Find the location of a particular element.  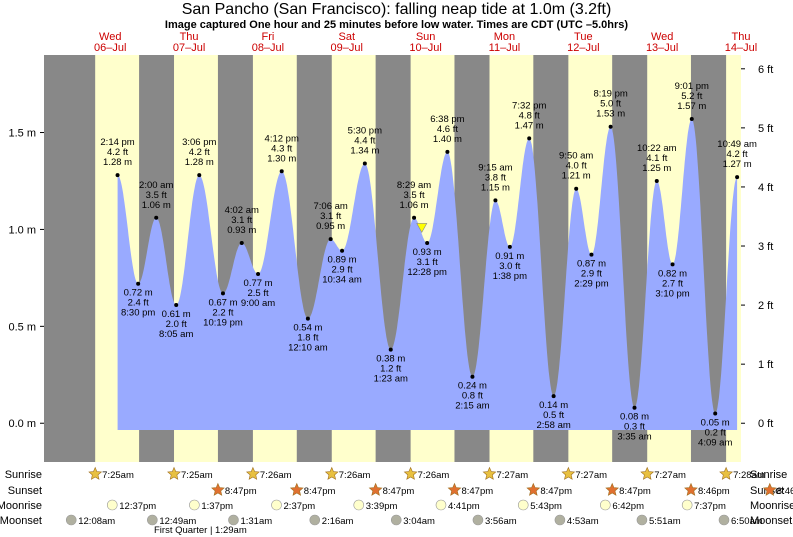

tide-label: 4.6 ft is located at coordinates (447, 129).